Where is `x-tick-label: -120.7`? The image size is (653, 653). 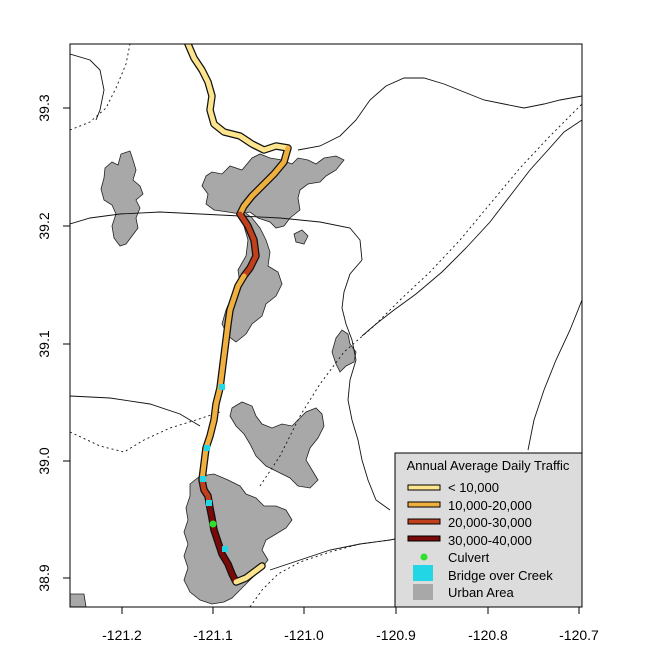
x-tick-label: -120.7 is located at coordinates (579, 635).